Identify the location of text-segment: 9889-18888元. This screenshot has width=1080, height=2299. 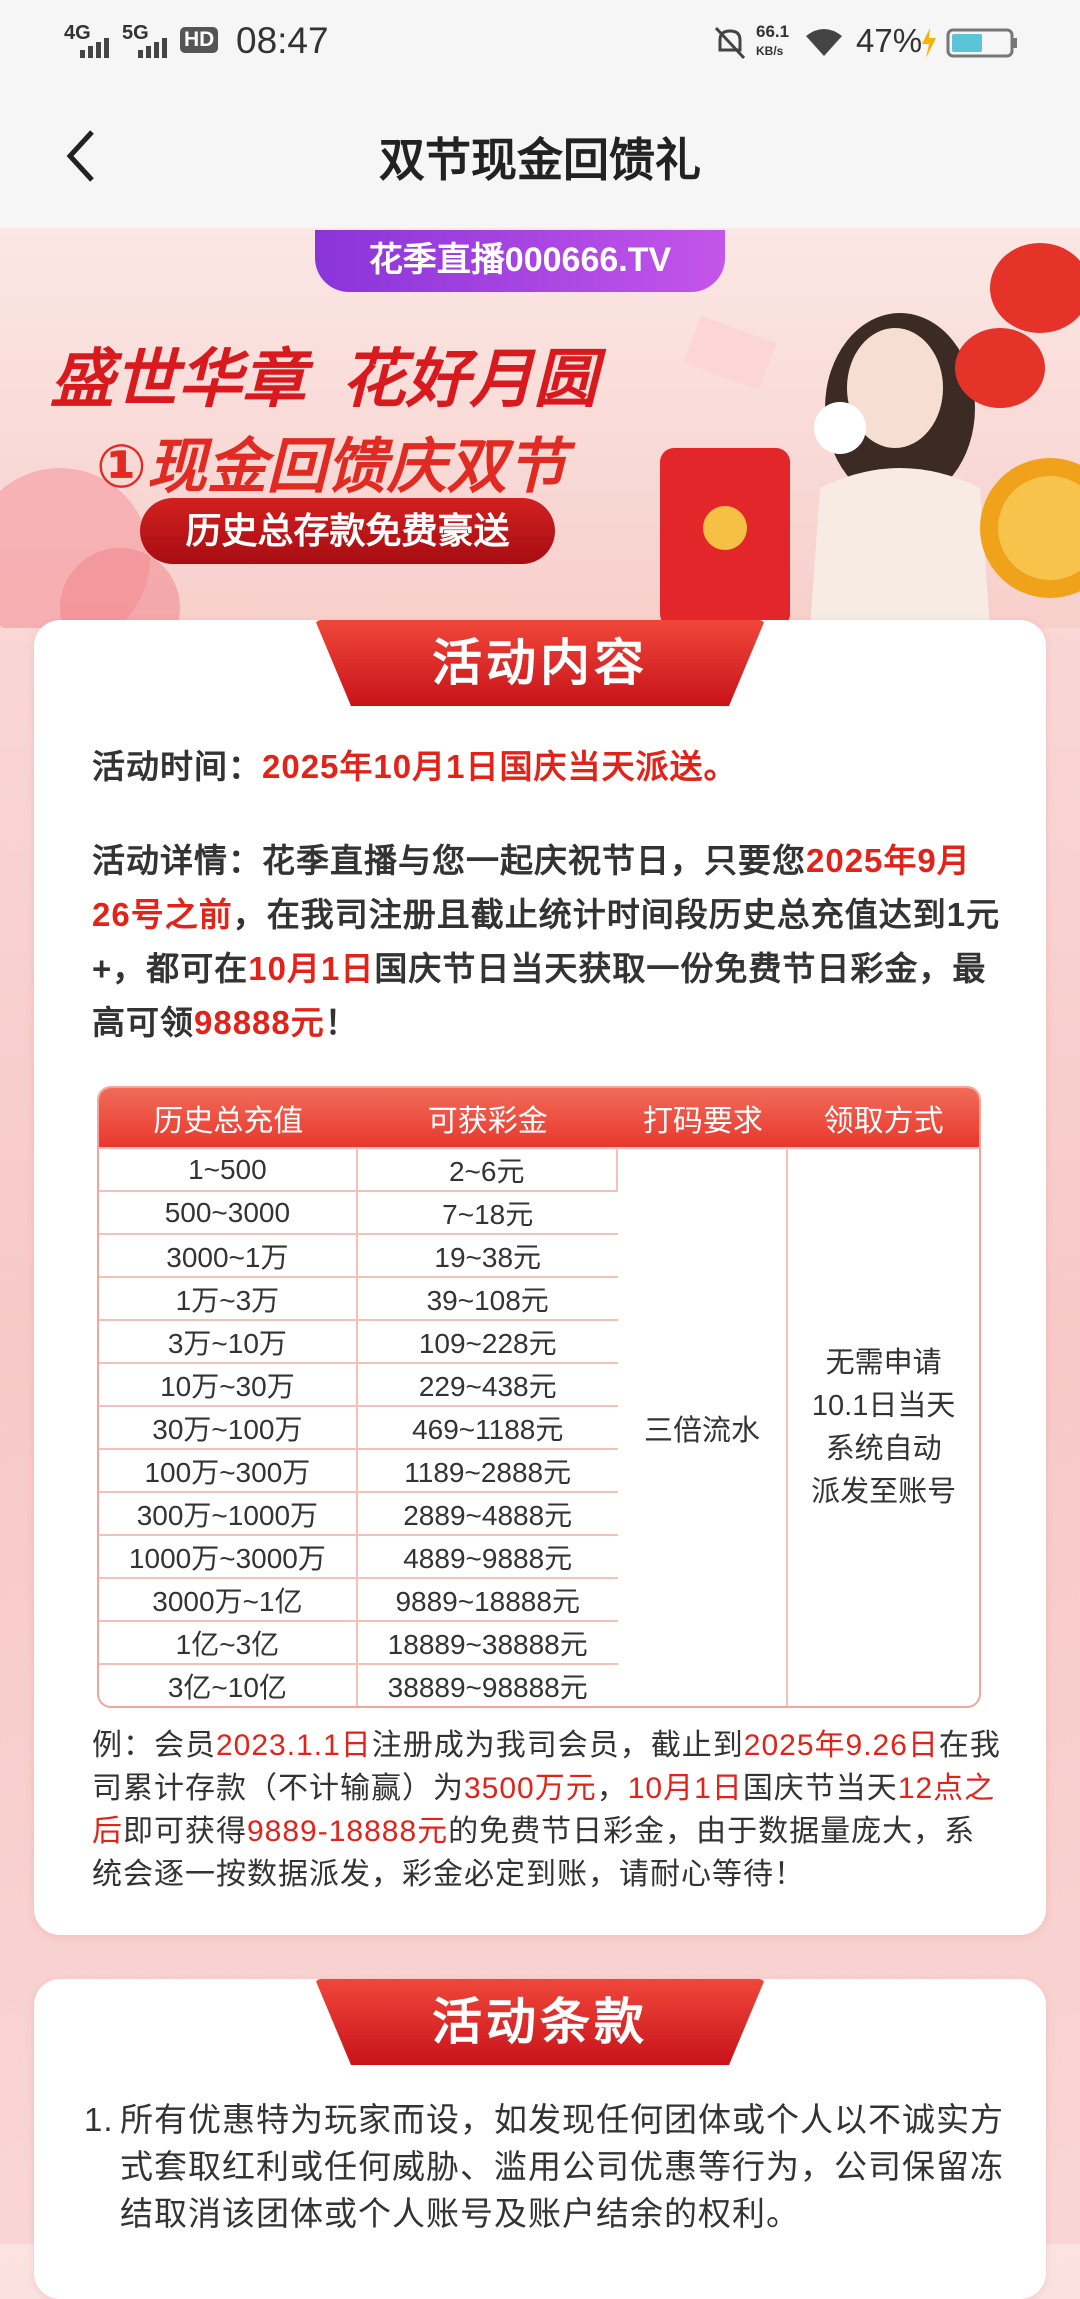
(348, 1831).